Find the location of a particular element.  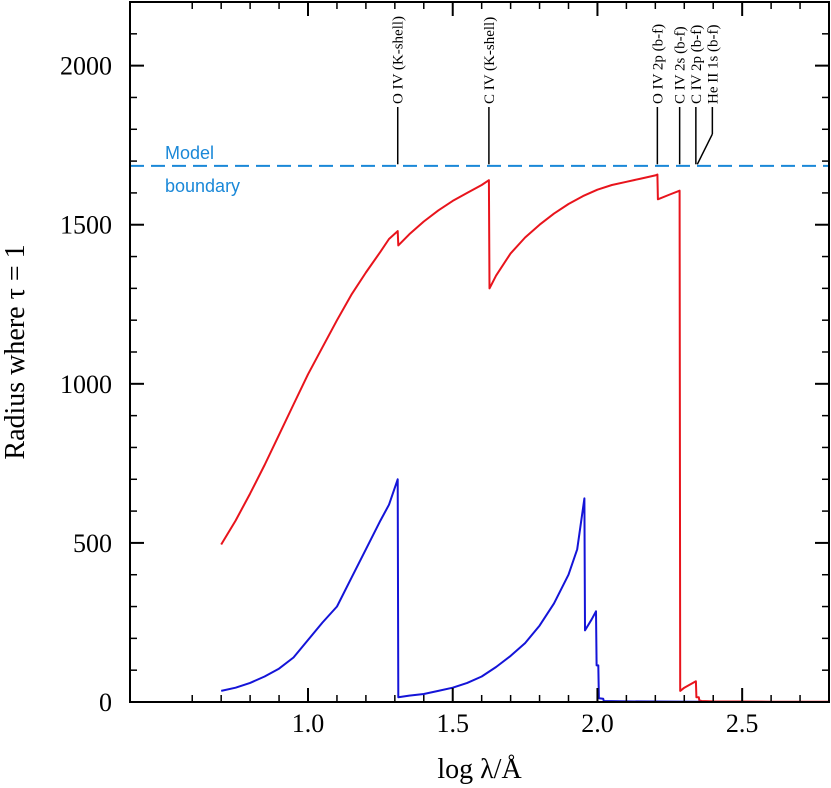

edge-label: C IV 2p (b-f) is located at coordinates (697, 64).